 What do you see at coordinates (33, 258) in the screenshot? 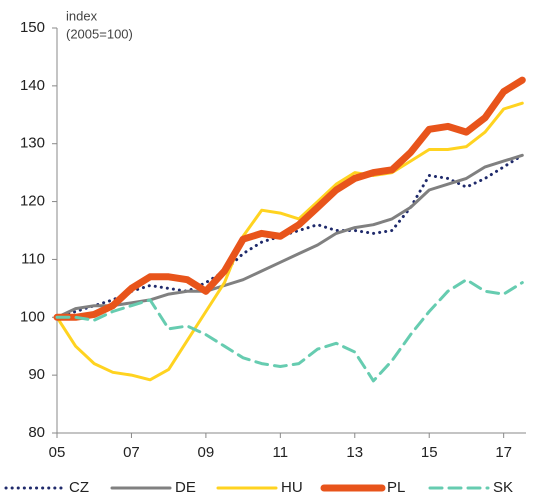
I see `y-tick-label: 110` at bounding box center [33, 258].